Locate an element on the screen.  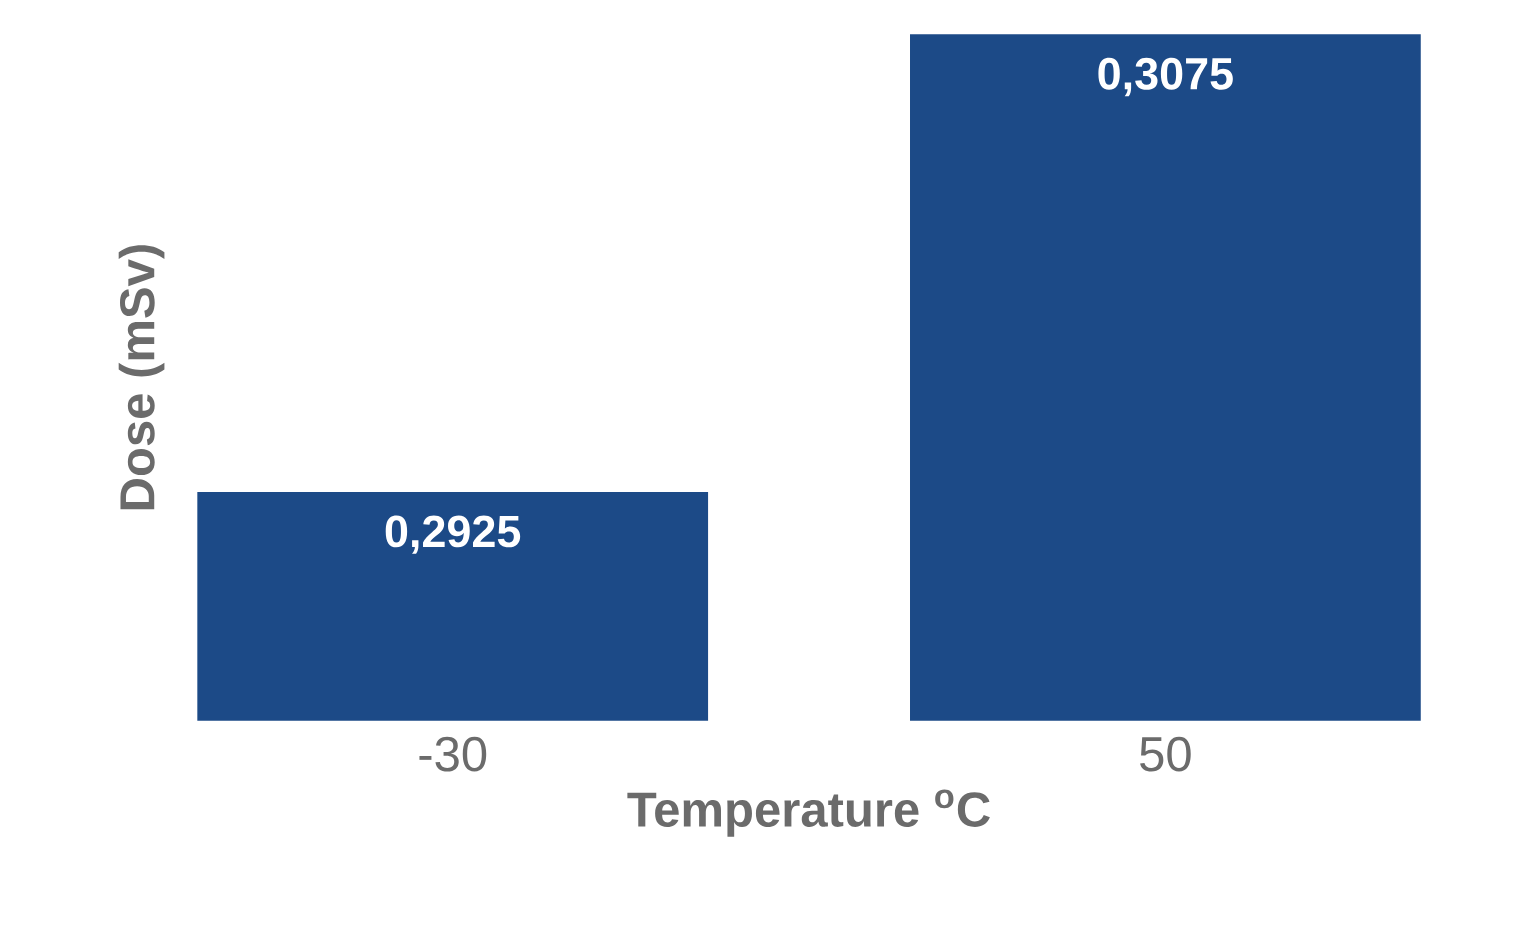
y-axis-title: Dose (mSv) is located at coordinates (141, 377).